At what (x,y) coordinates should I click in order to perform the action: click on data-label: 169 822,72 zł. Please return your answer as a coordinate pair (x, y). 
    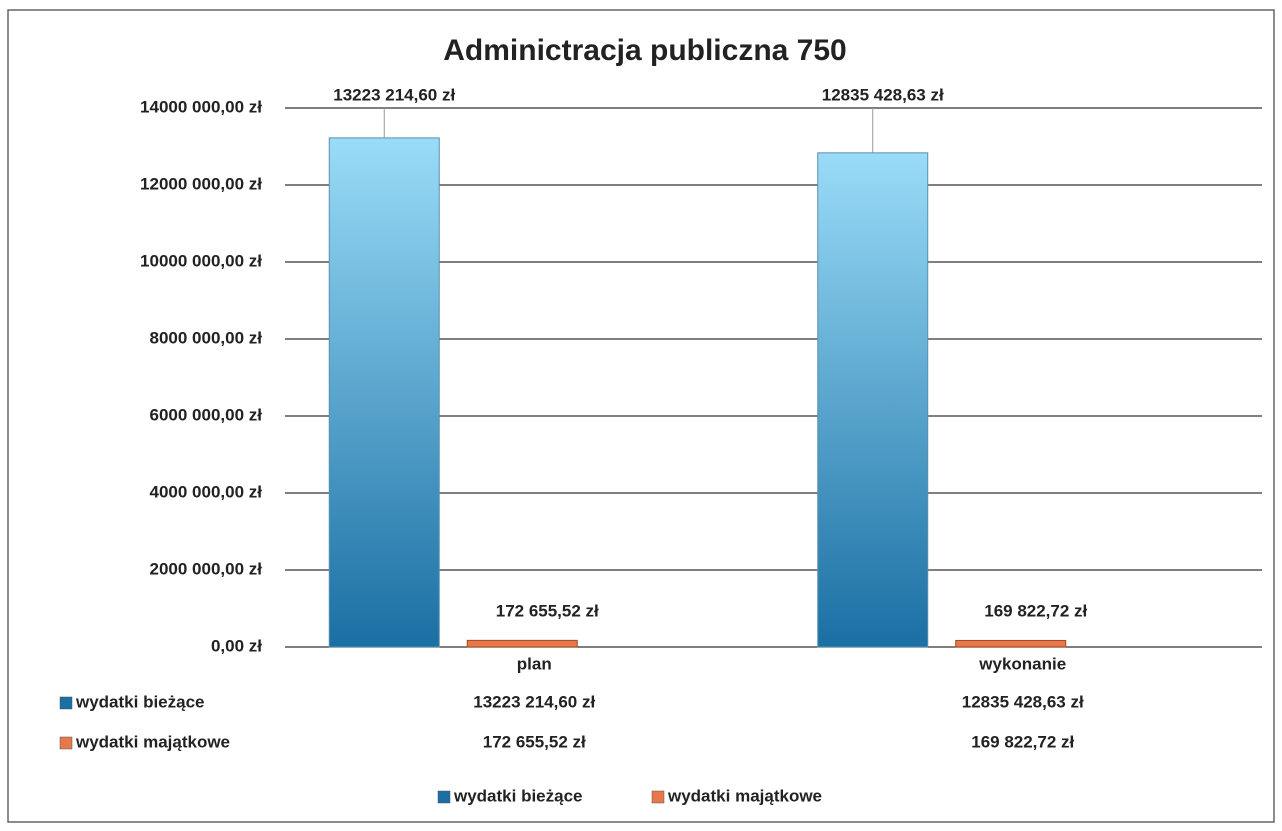
    Looking at the image, I should click on (1035, 610).